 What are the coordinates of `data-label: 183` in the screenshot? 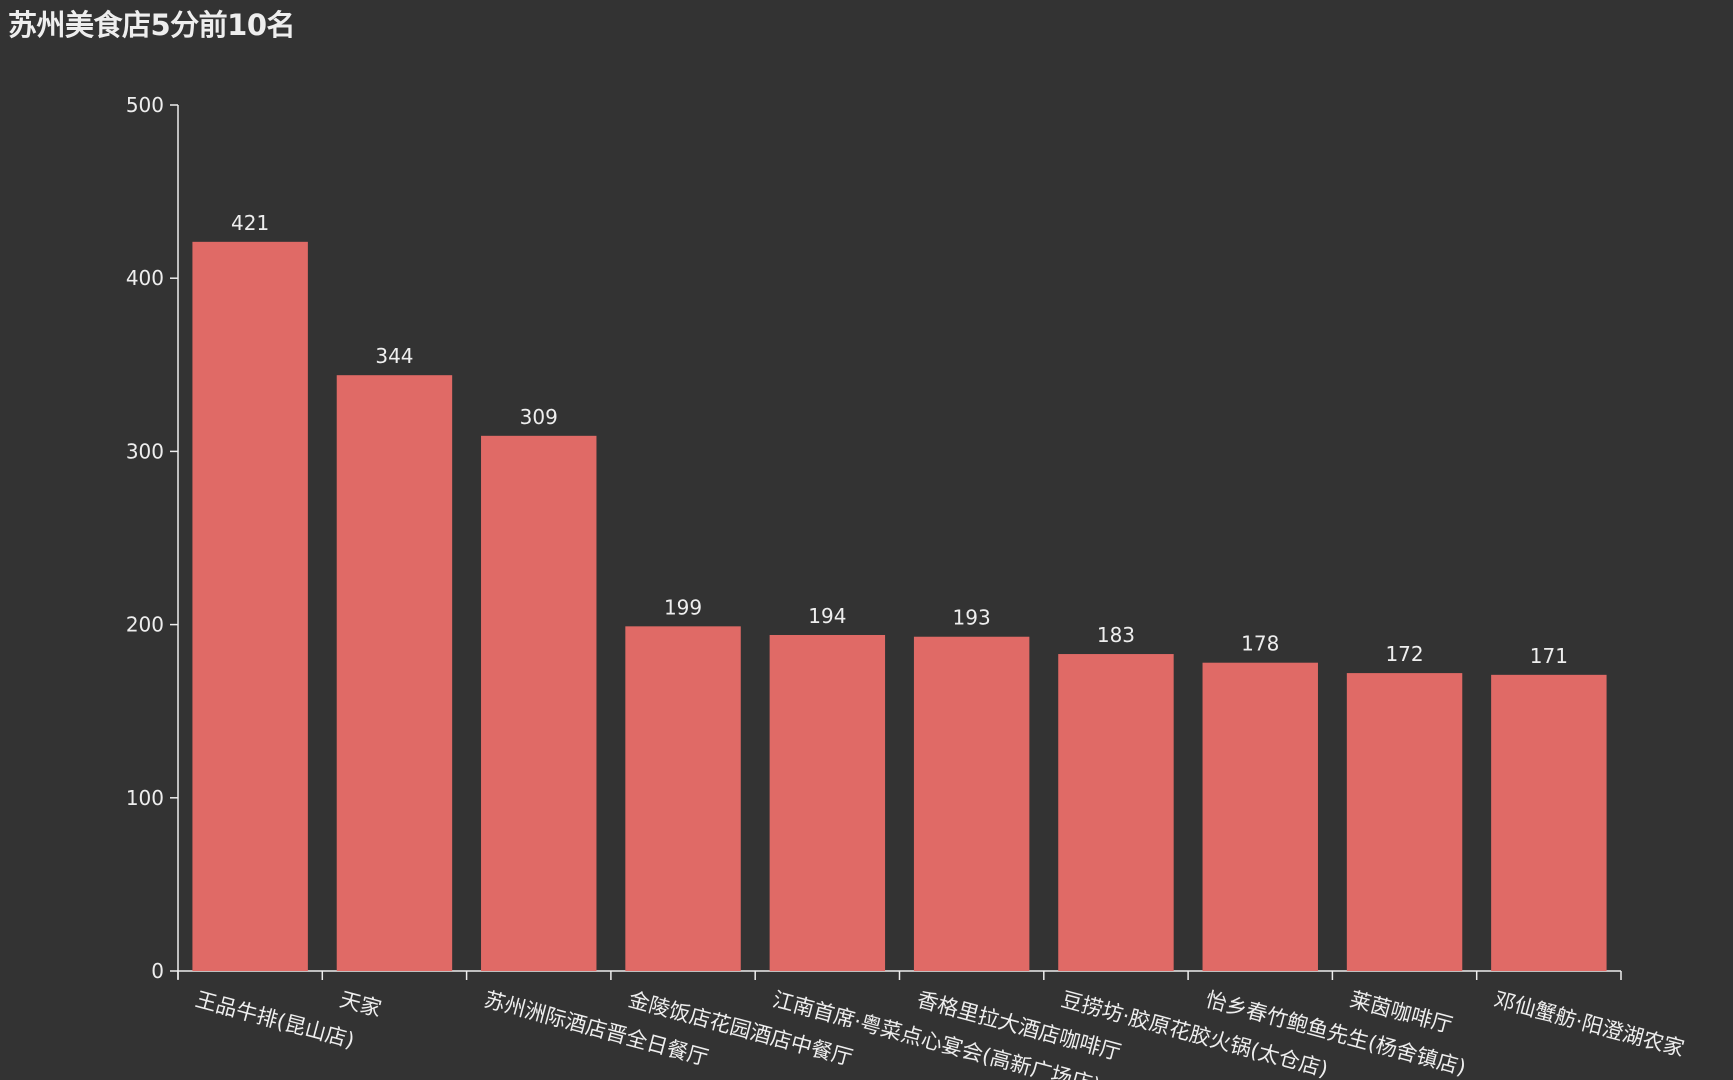 It's located at (1116, 635).